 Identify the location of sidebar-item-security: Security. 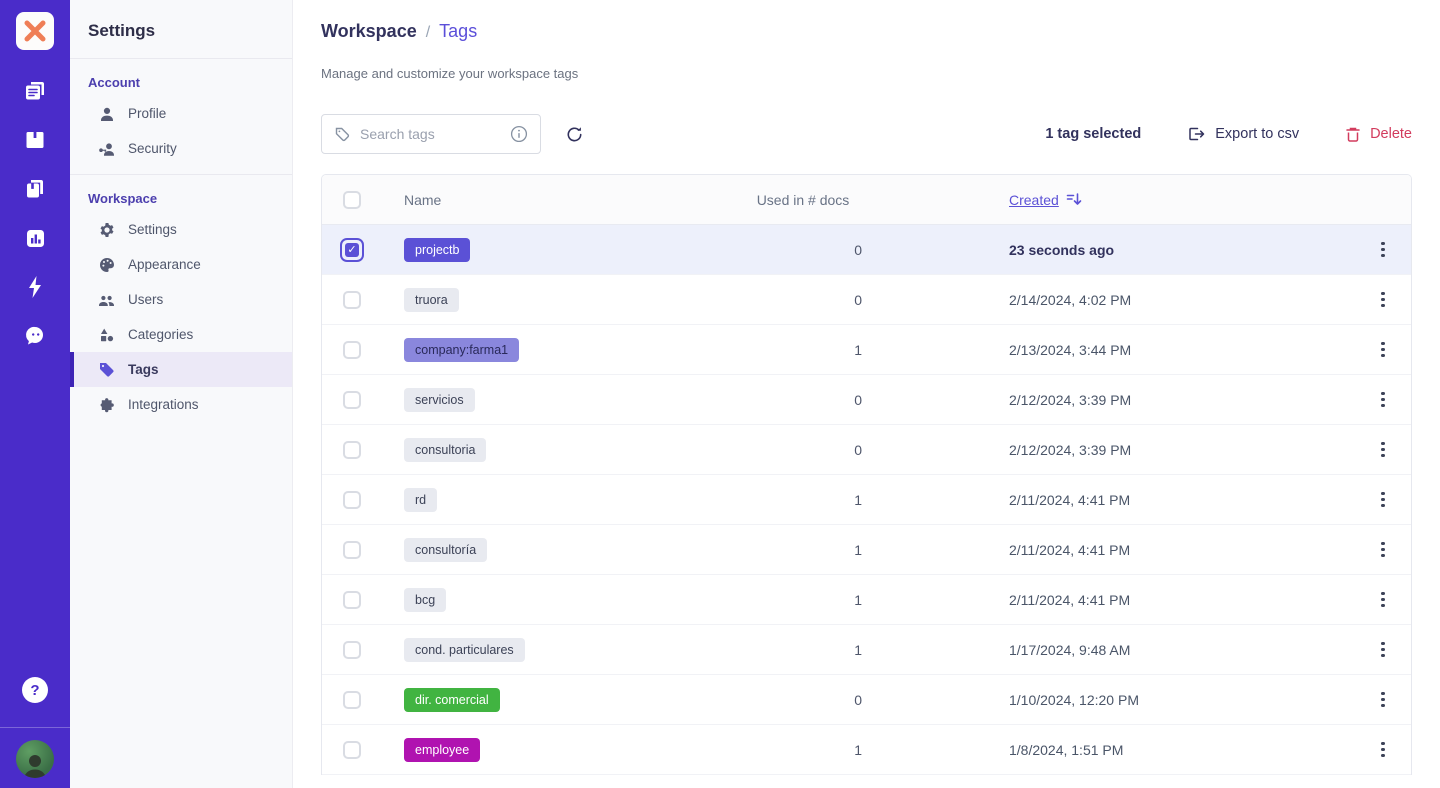
(181, 148).